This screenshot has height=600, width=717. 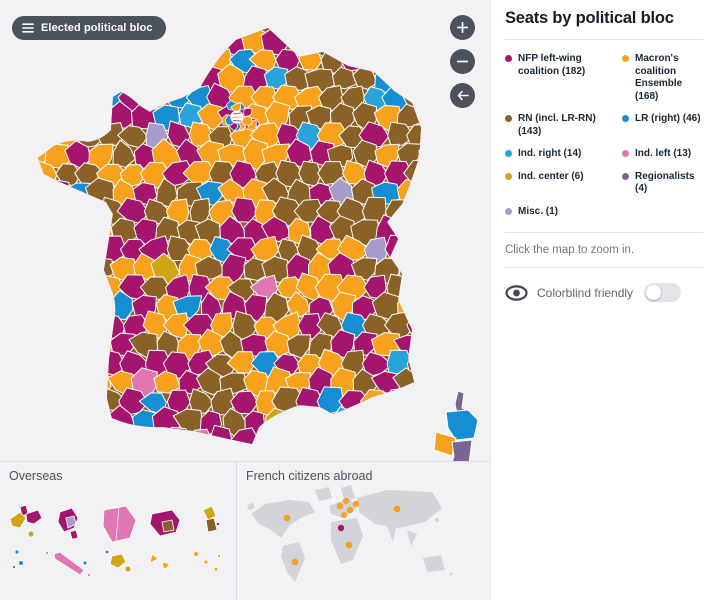 What do you see at coordinates (237, 117) in the screenshot?
I see `paris-zoom-marker` at bounding box center [237, 117].